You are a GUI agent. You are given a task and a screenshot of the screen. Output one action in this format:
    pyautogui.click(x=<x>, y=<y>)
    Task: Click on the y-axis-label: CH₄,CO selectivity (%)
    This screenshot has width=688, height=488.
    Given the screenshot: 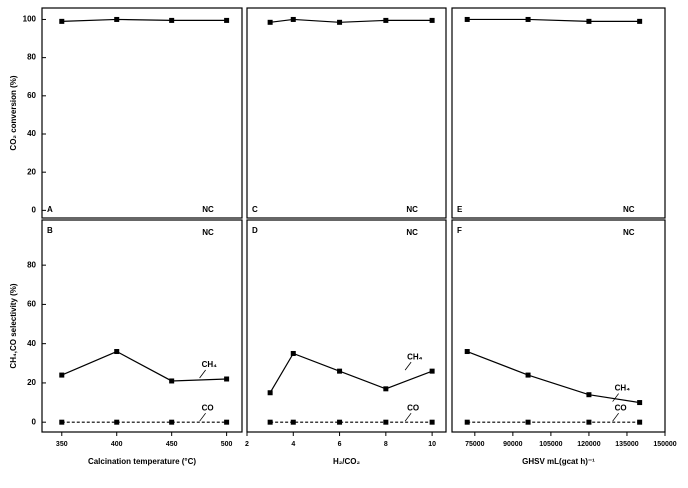 What is the action you would take?
    pyautogui.click(x=13, y=326)
    